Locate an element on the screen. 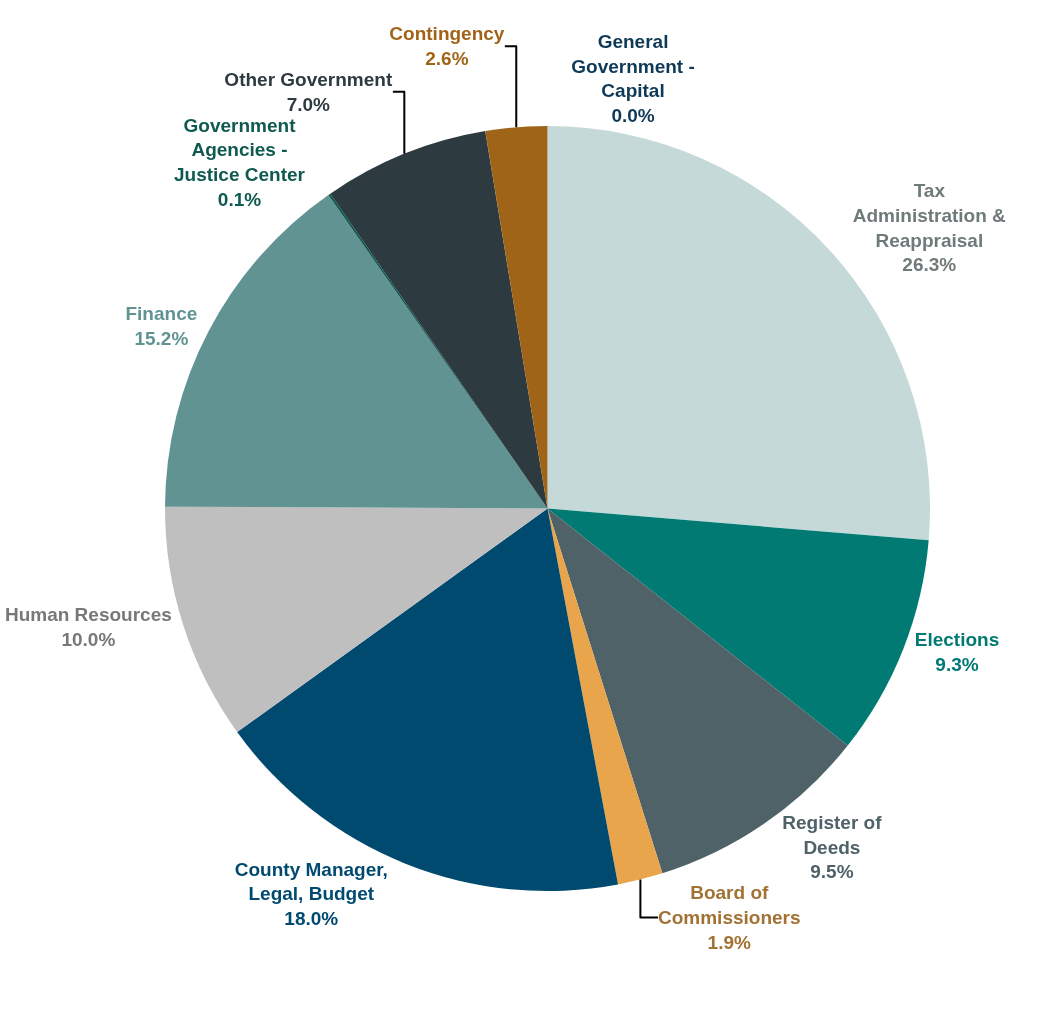 Image resolution: width=1060 pixels, height=1011 pixels. data-label: 9.5% is located at coordinates (832, 872).